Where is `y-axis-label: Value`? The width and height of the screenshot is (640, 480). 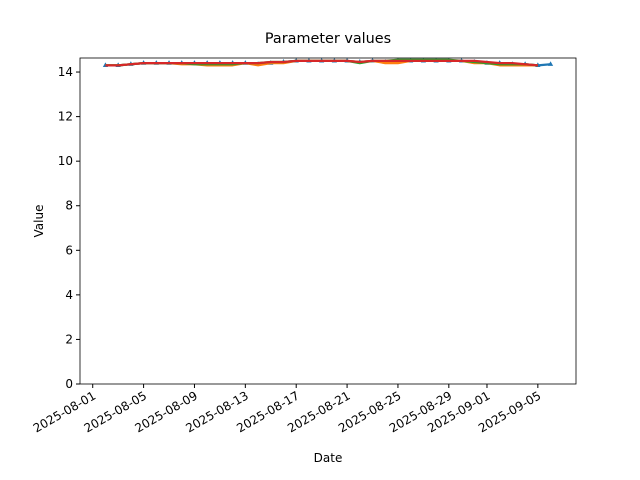
y-axis-label: Value is located at coordinates (39, 221).